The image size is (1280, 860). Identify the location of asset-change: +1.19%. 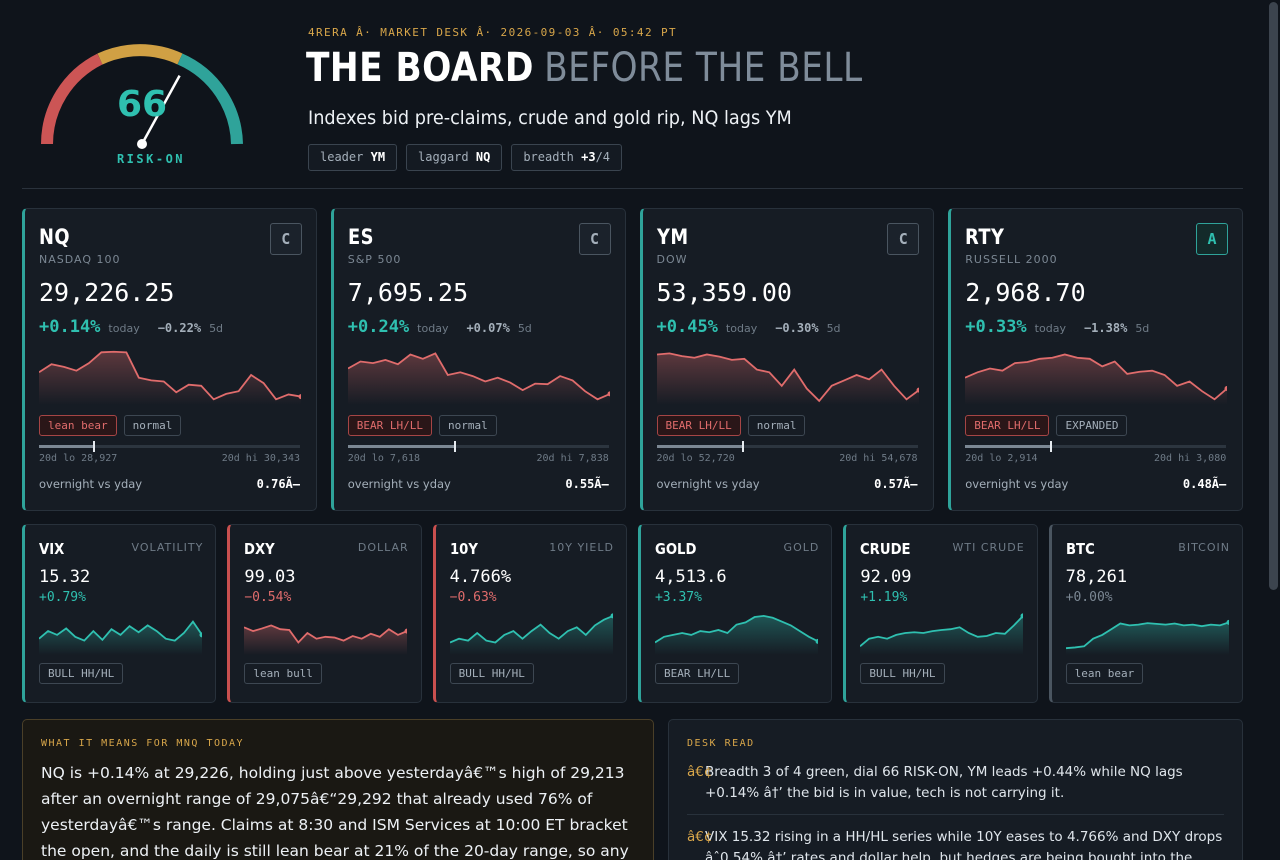
(884, 597).